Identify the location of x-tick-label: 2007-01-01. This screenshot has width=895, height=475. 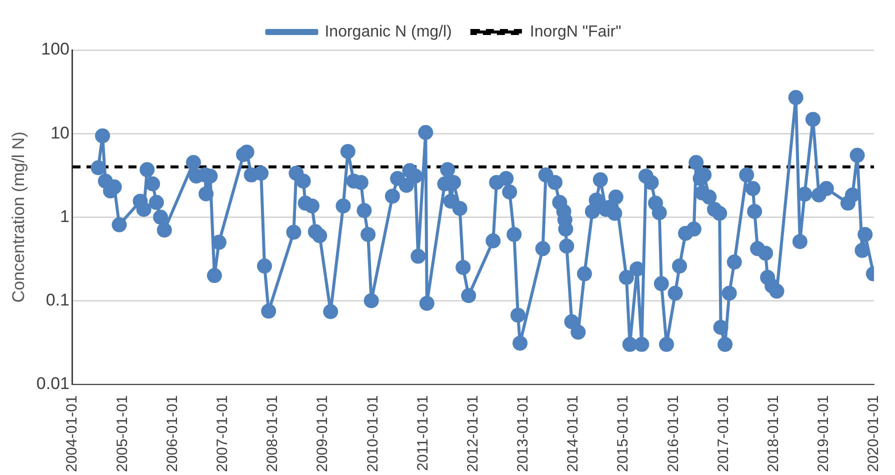
(222, 433).